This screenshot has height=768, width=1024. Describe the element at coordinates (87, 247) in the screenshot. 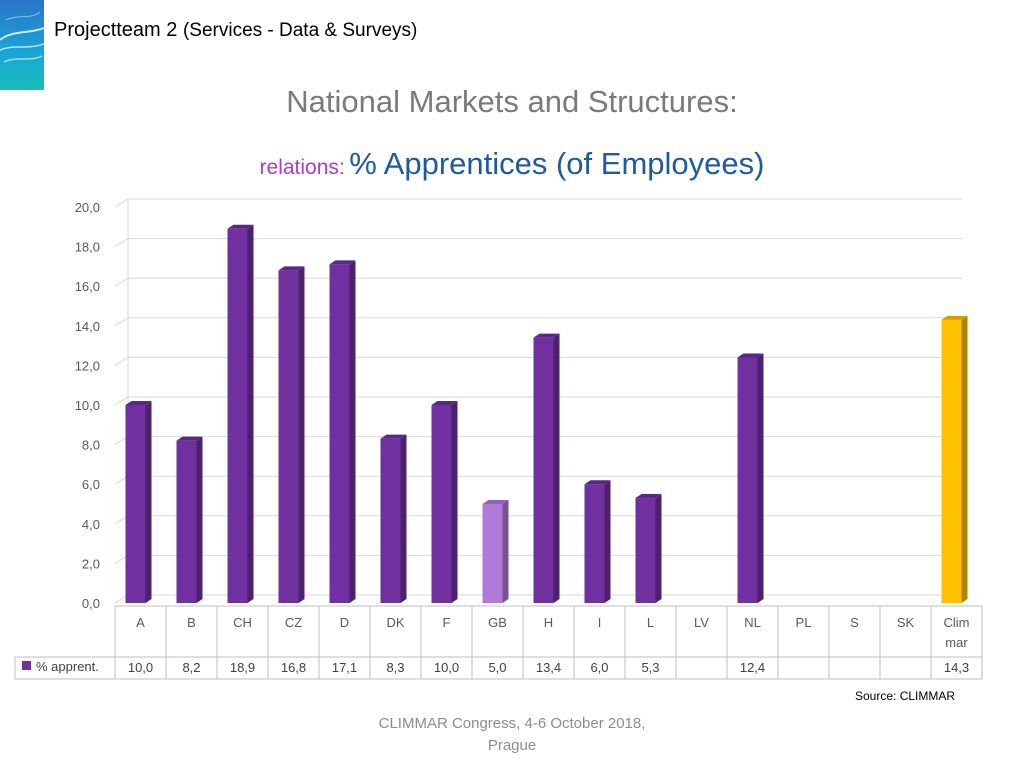

I see `y-tick-label: 18,0` at that location.